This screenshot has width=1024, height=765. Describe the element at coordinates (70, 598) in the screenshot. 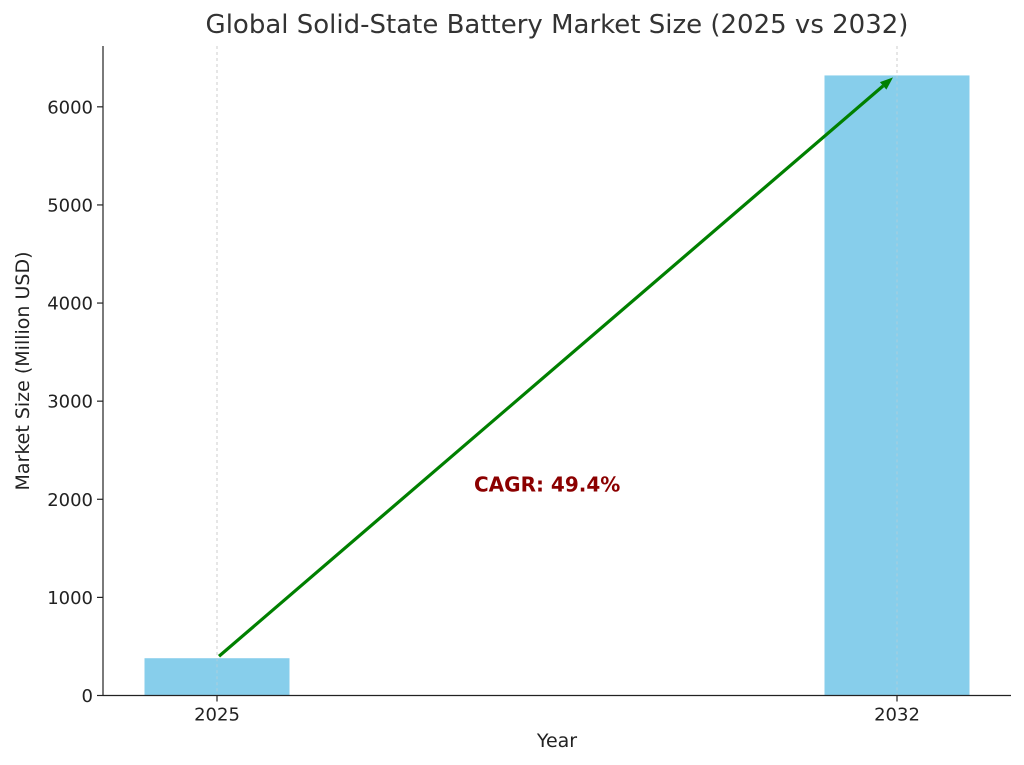

I see `y-tick-label-1000: 1000` at that location.